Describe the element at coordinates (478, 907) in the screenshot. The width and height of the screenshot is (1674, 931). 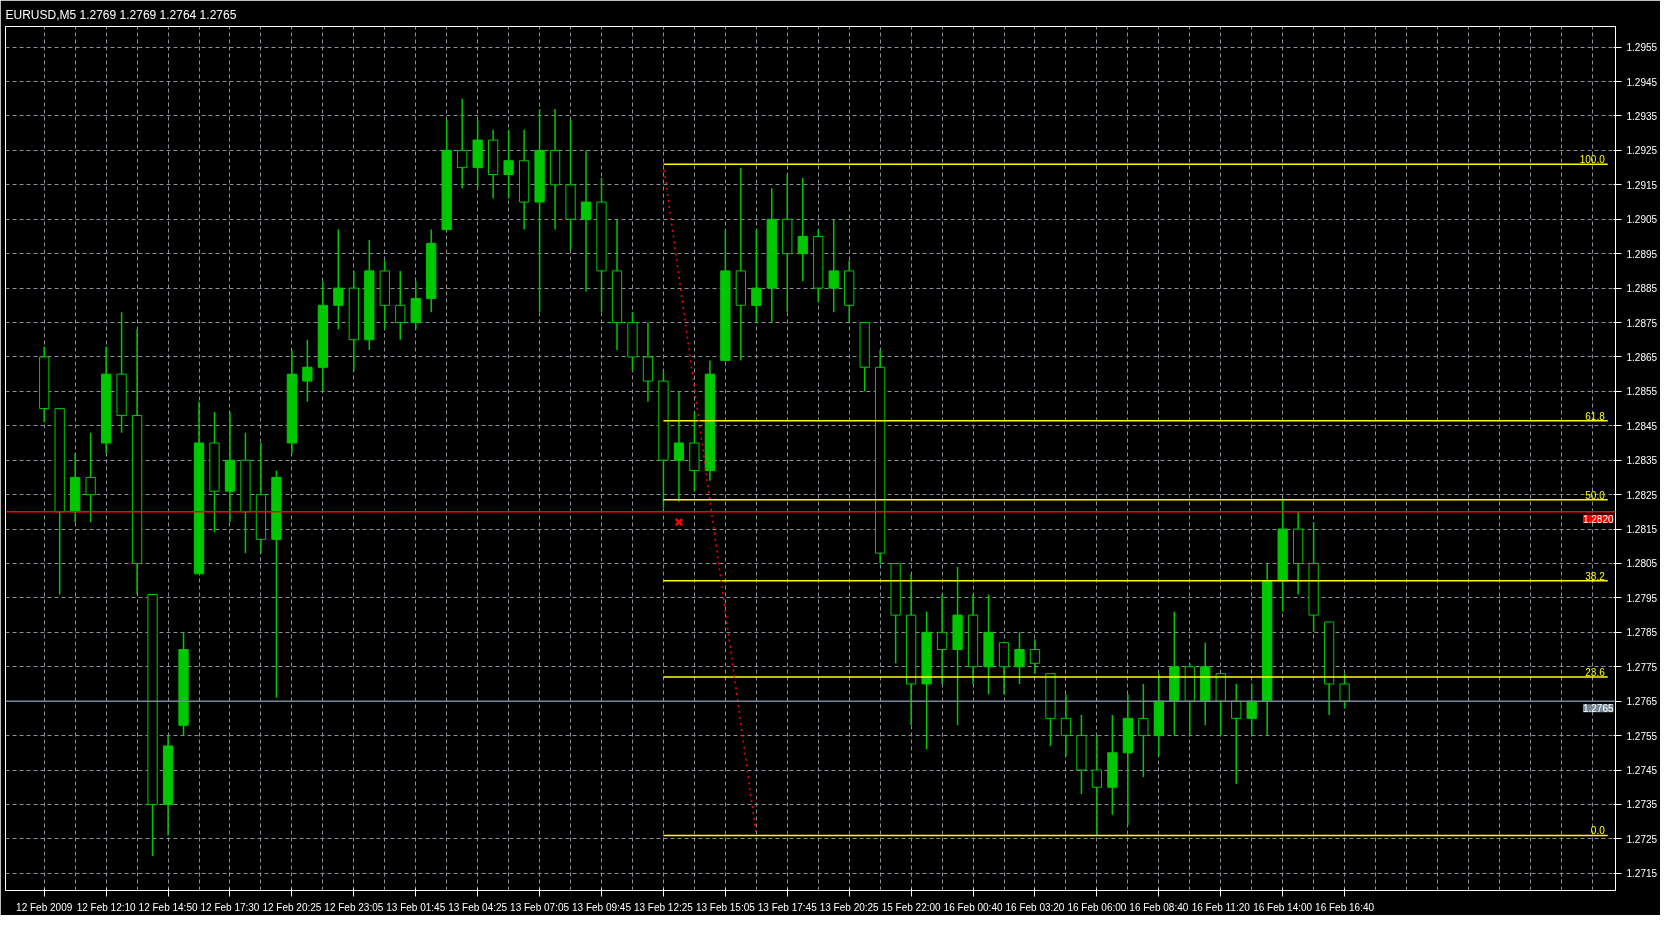
I see `x-tick-label: 13 Feb 04:25` at that location.